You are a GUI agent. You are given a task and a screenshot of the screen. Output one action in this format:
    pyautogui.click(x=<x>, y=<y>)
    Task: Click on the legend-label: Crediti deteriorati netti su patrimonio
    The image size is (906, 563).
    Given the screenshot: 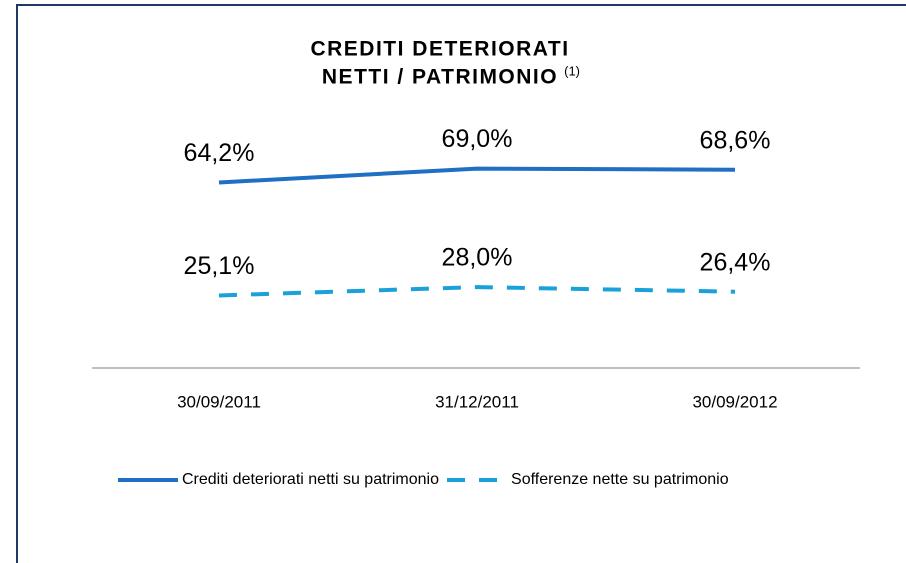 What is the action you would take?
    pyautogui.click(x=310, y=479)
    